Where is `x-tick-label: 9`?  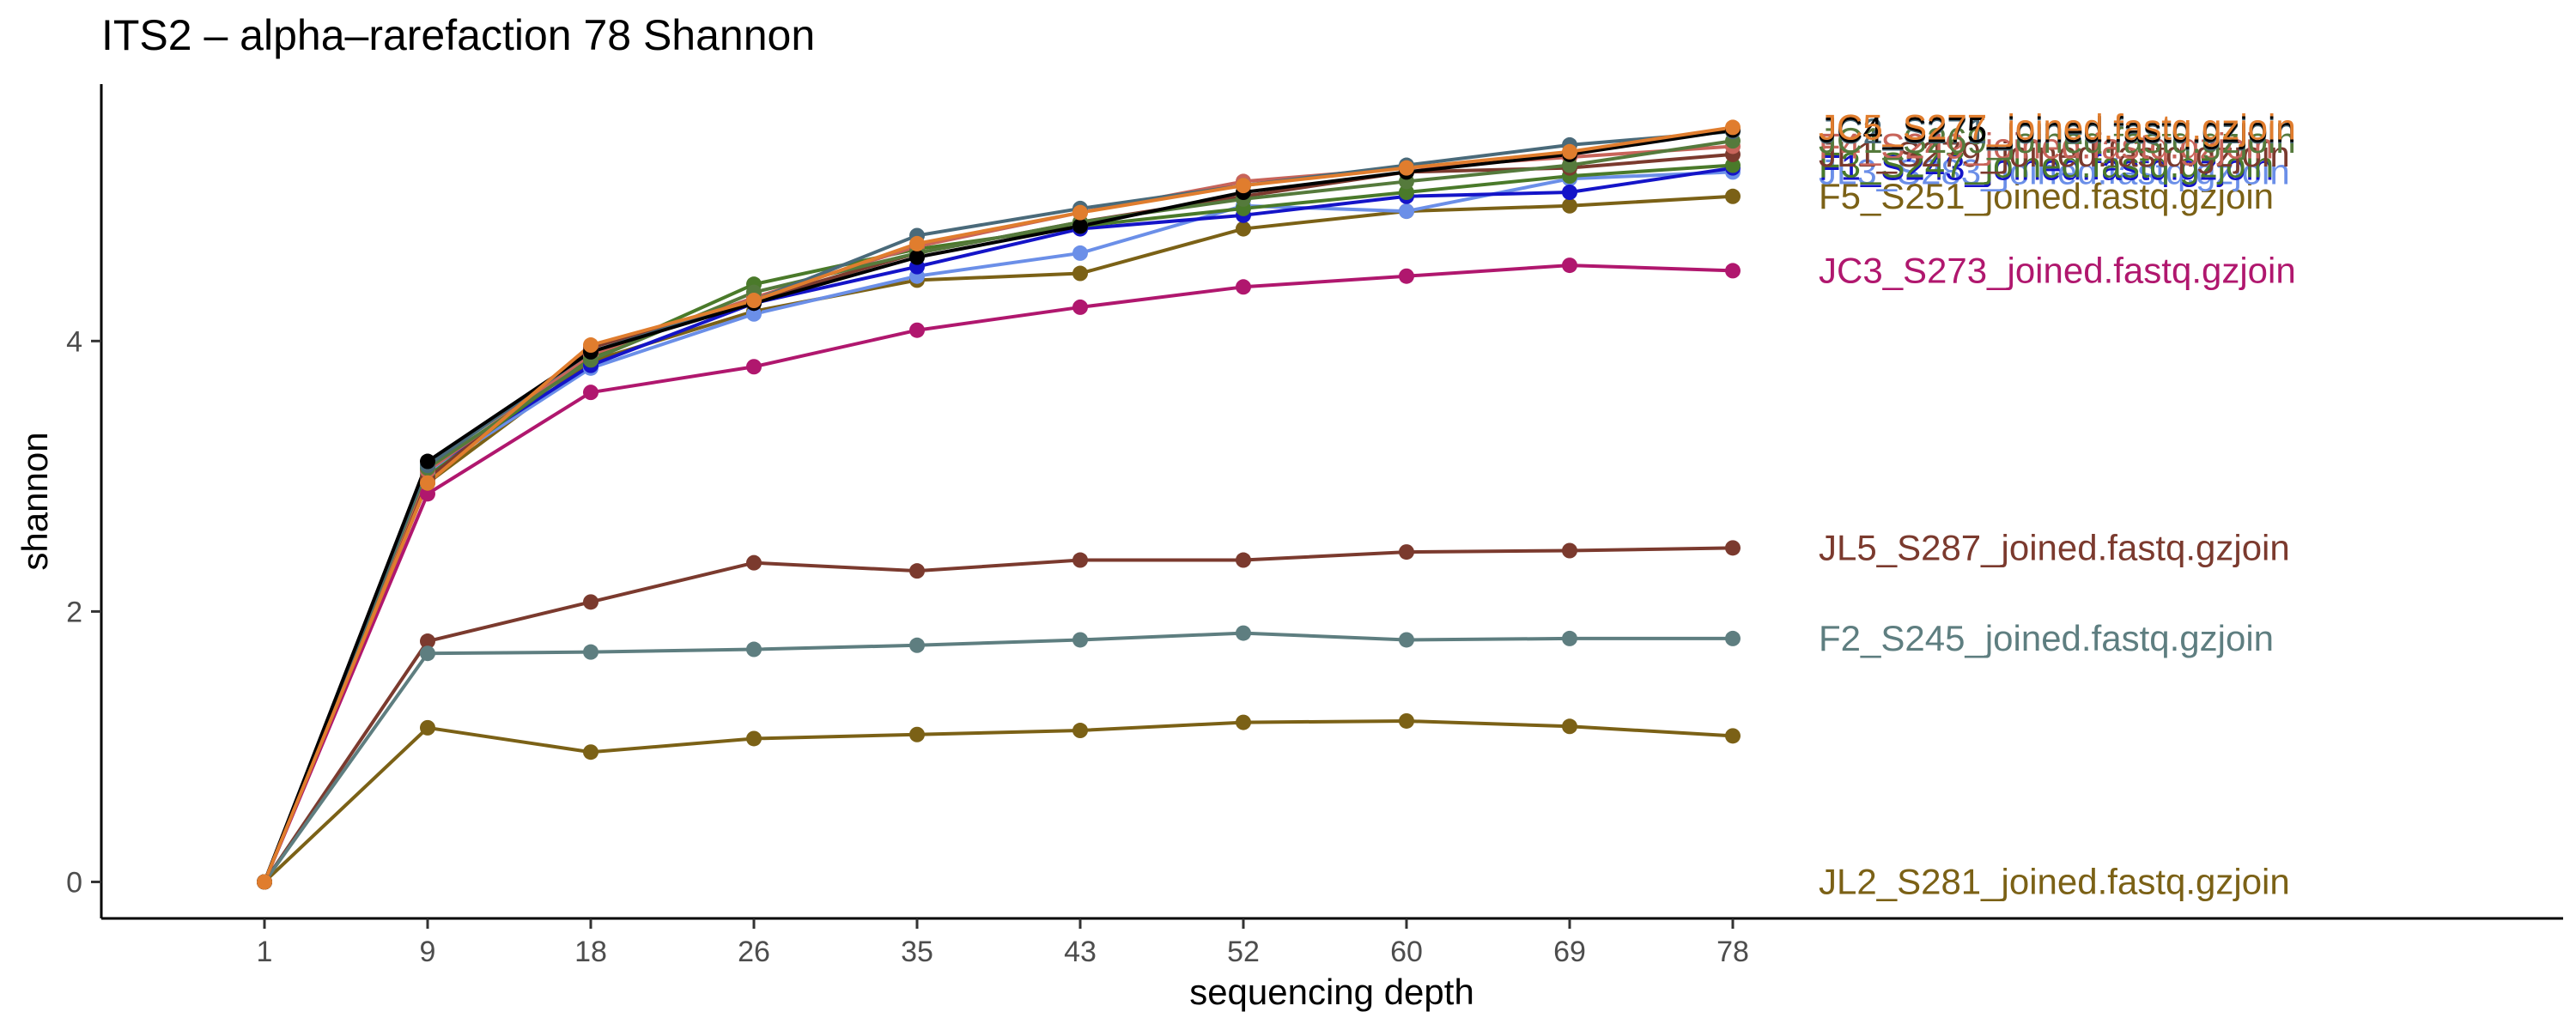 x-tick-label: 9 is located at coordinates (428, 952).